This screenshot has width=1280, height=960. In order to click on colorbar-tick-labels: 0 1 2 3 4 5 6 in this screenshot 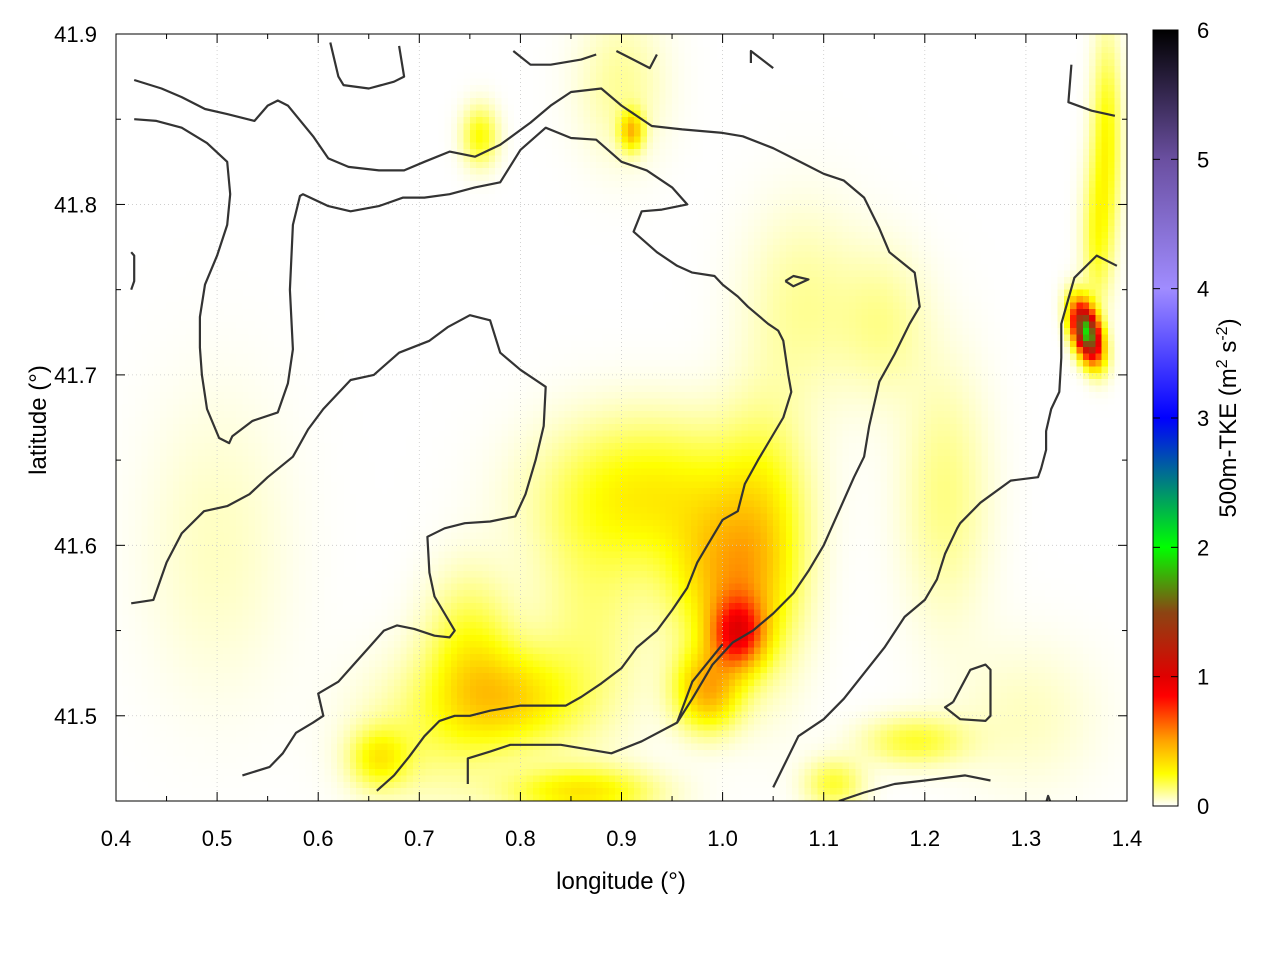, I will do `click(1203, 418)`.